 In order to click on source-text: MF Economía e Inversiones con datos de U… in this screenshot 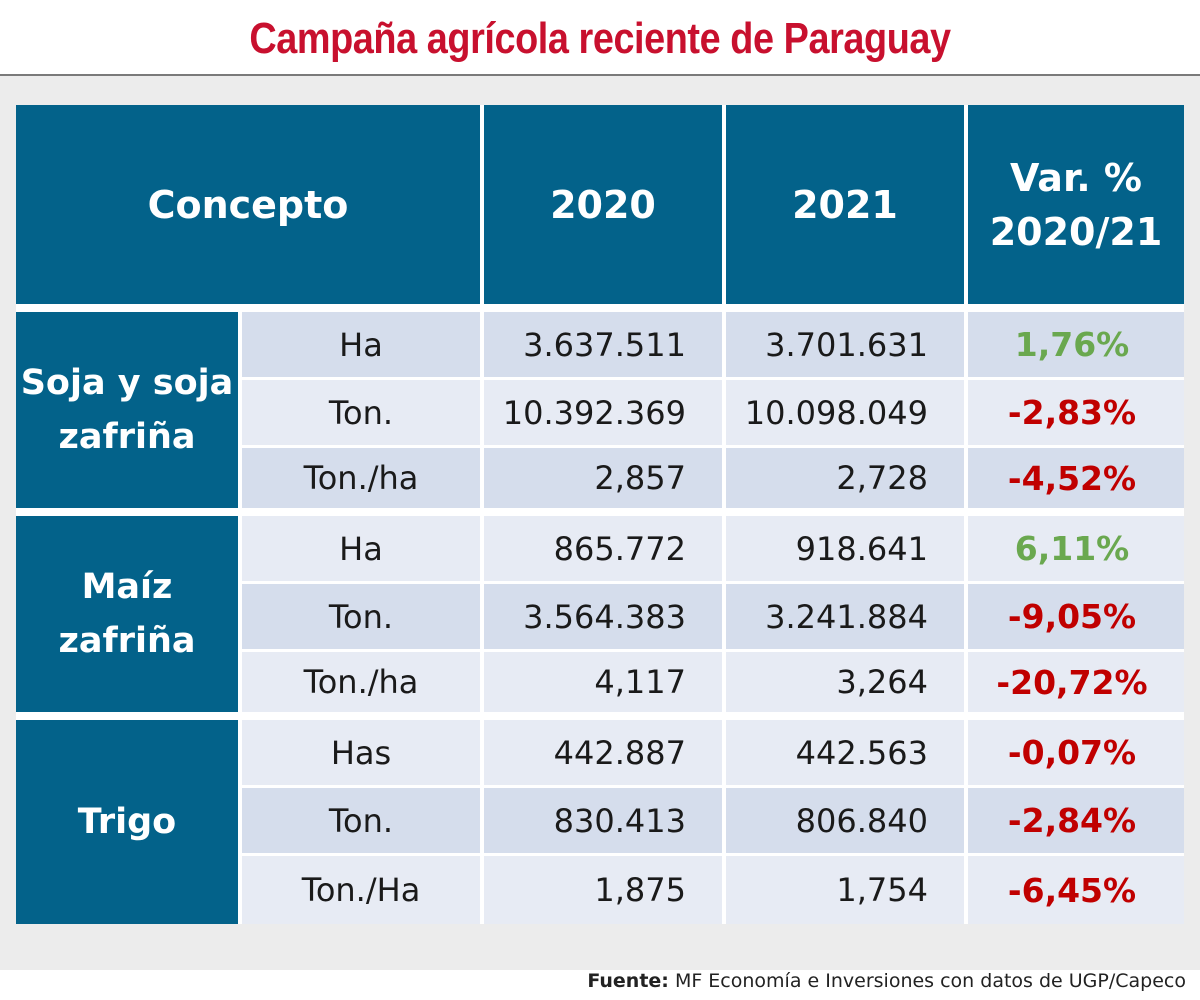, I will do `click(927, 981)`.